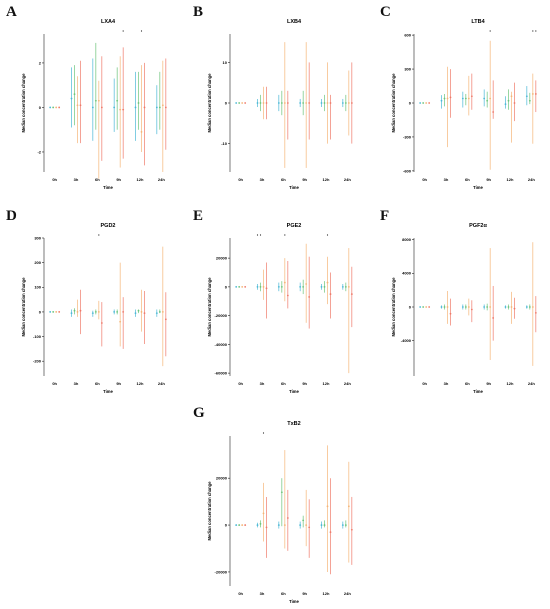 The width and height of the screenshot is (550, 609). I want to click on y-tick-label: 600, so click(407, 35).